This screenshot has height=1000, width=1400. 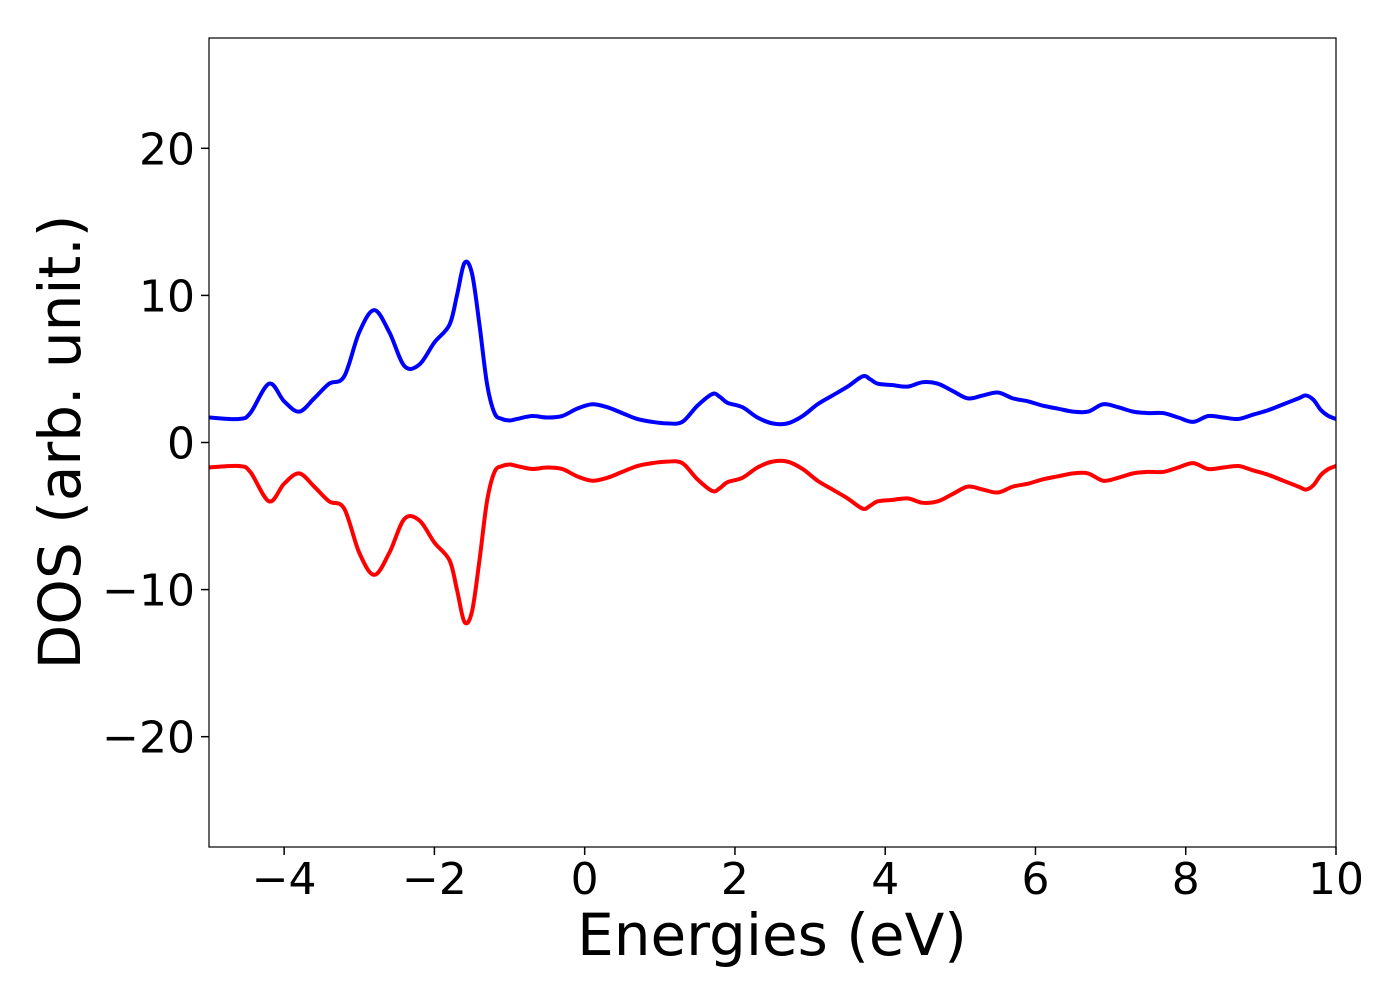 I want to click on y-tick-label: 10, so click(x=167, y=296).